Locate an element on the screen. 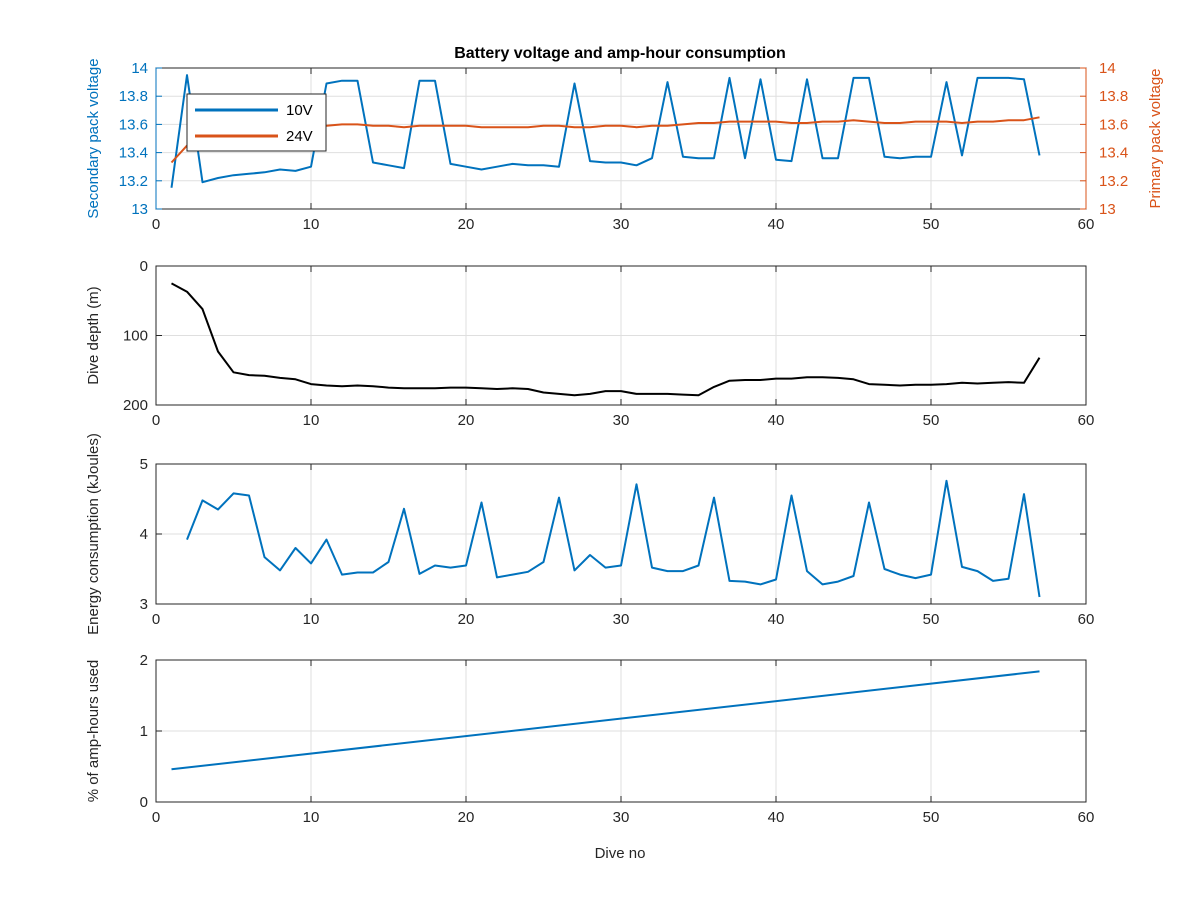 This screenshot has height=900, width=1200. y-right-tick-label: 13.6 is located at coordinates (1113, 124).